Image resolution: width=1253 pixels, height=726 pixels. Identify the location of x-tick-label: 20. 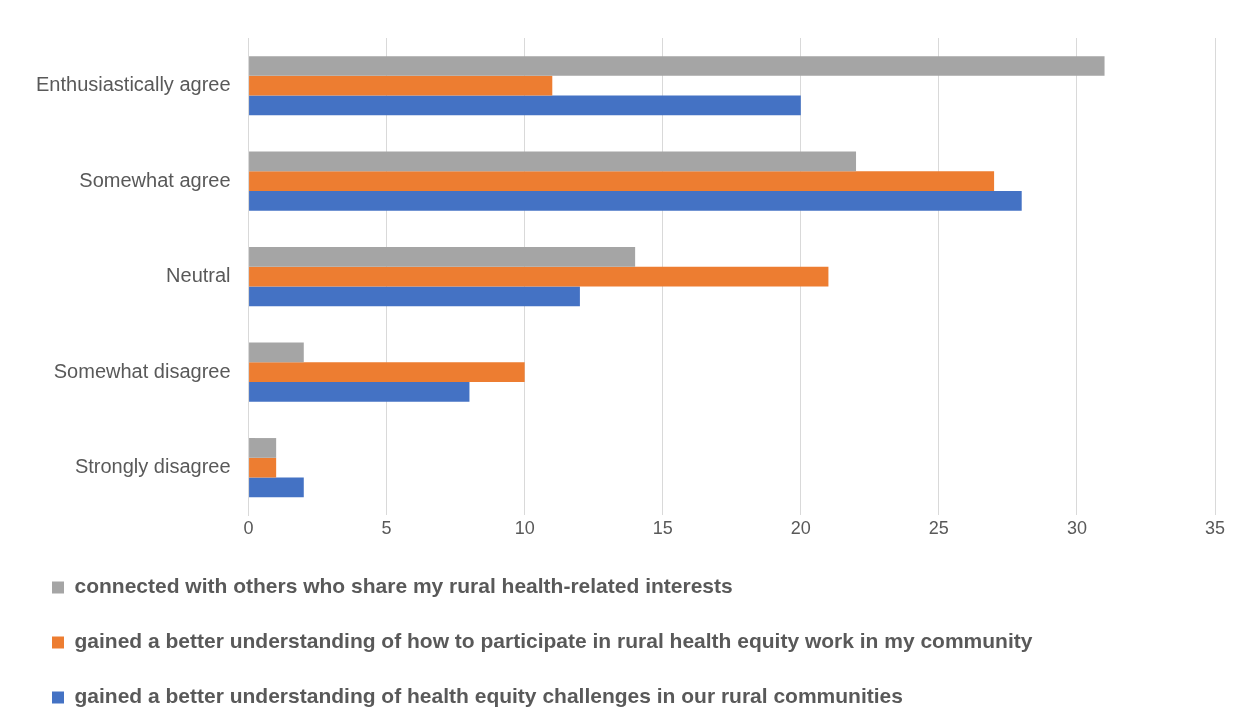
(800, 528).